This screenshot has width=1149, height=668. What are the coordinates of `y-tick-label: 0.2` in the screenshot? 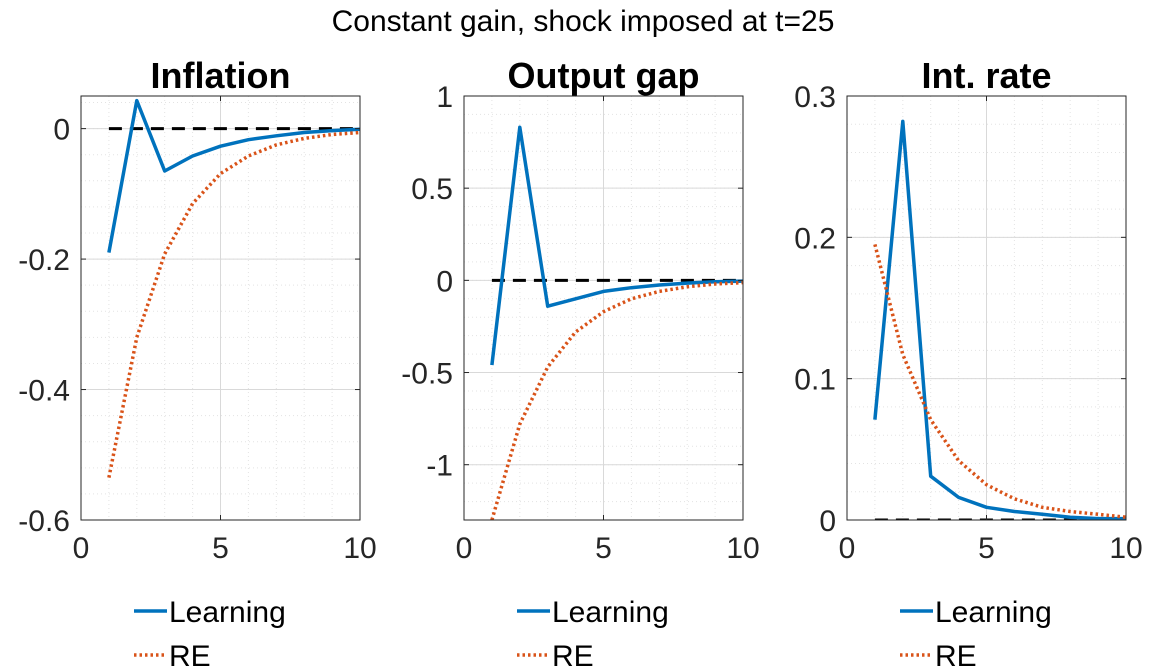 It's located at (815, 238).